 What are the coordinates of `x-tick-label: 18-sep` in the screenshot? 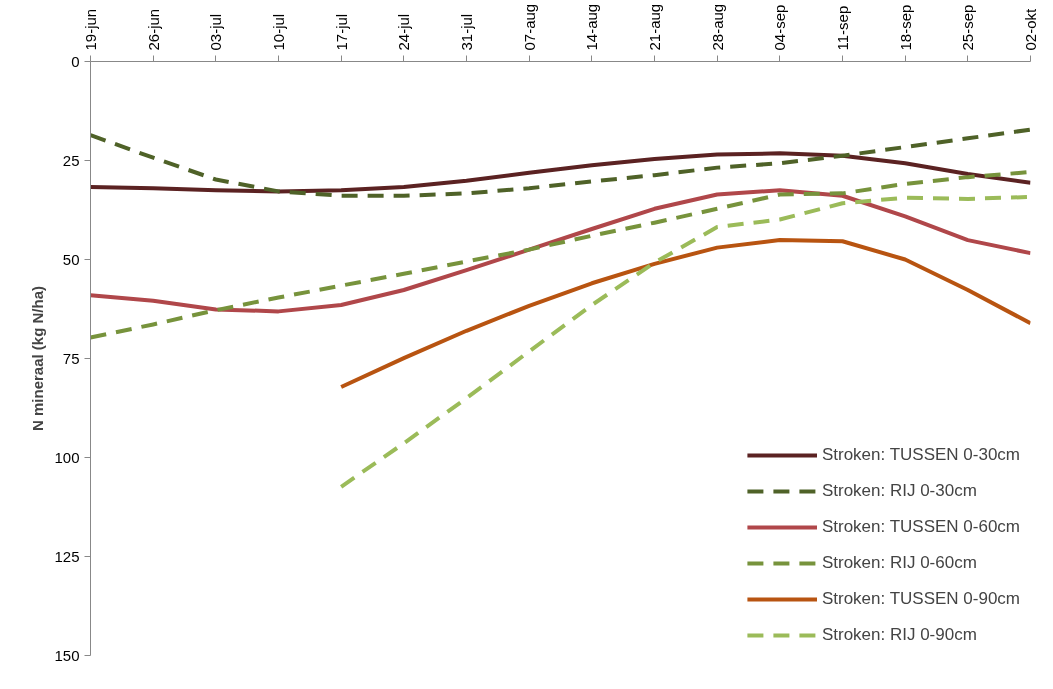 It's located at (905, 27).